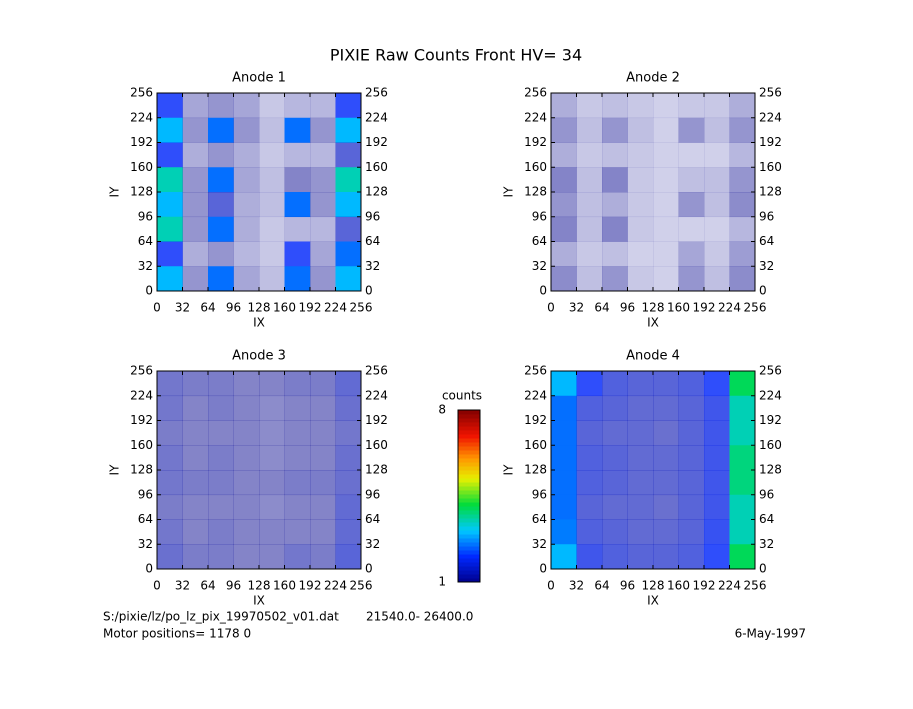 This screenshot has width=913, height=709. I want to click on y-tick-label-right: 64, so click(372, 241).